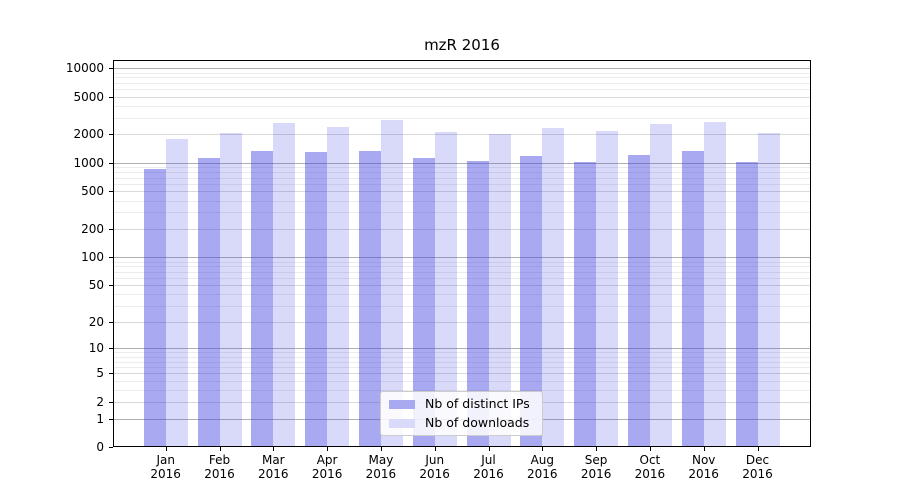  I want to click on y-axis-tick-label: 1, so click(100, 418).